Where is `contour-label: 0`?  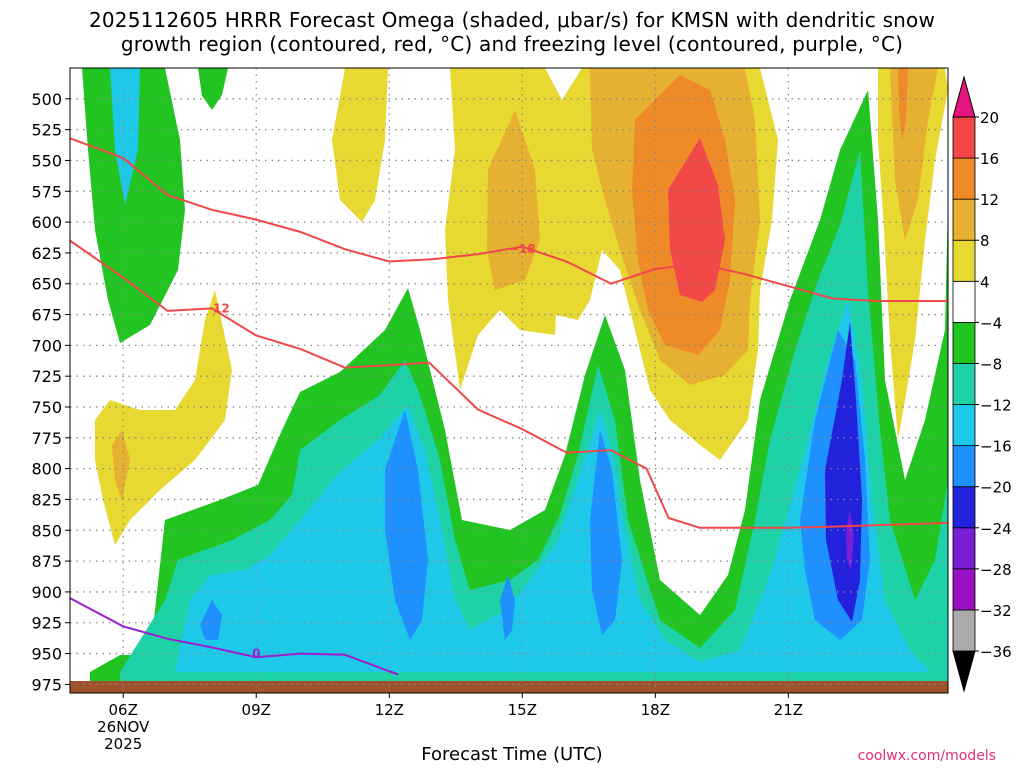 contour-label: 0 is located at coordinates (256, 654).